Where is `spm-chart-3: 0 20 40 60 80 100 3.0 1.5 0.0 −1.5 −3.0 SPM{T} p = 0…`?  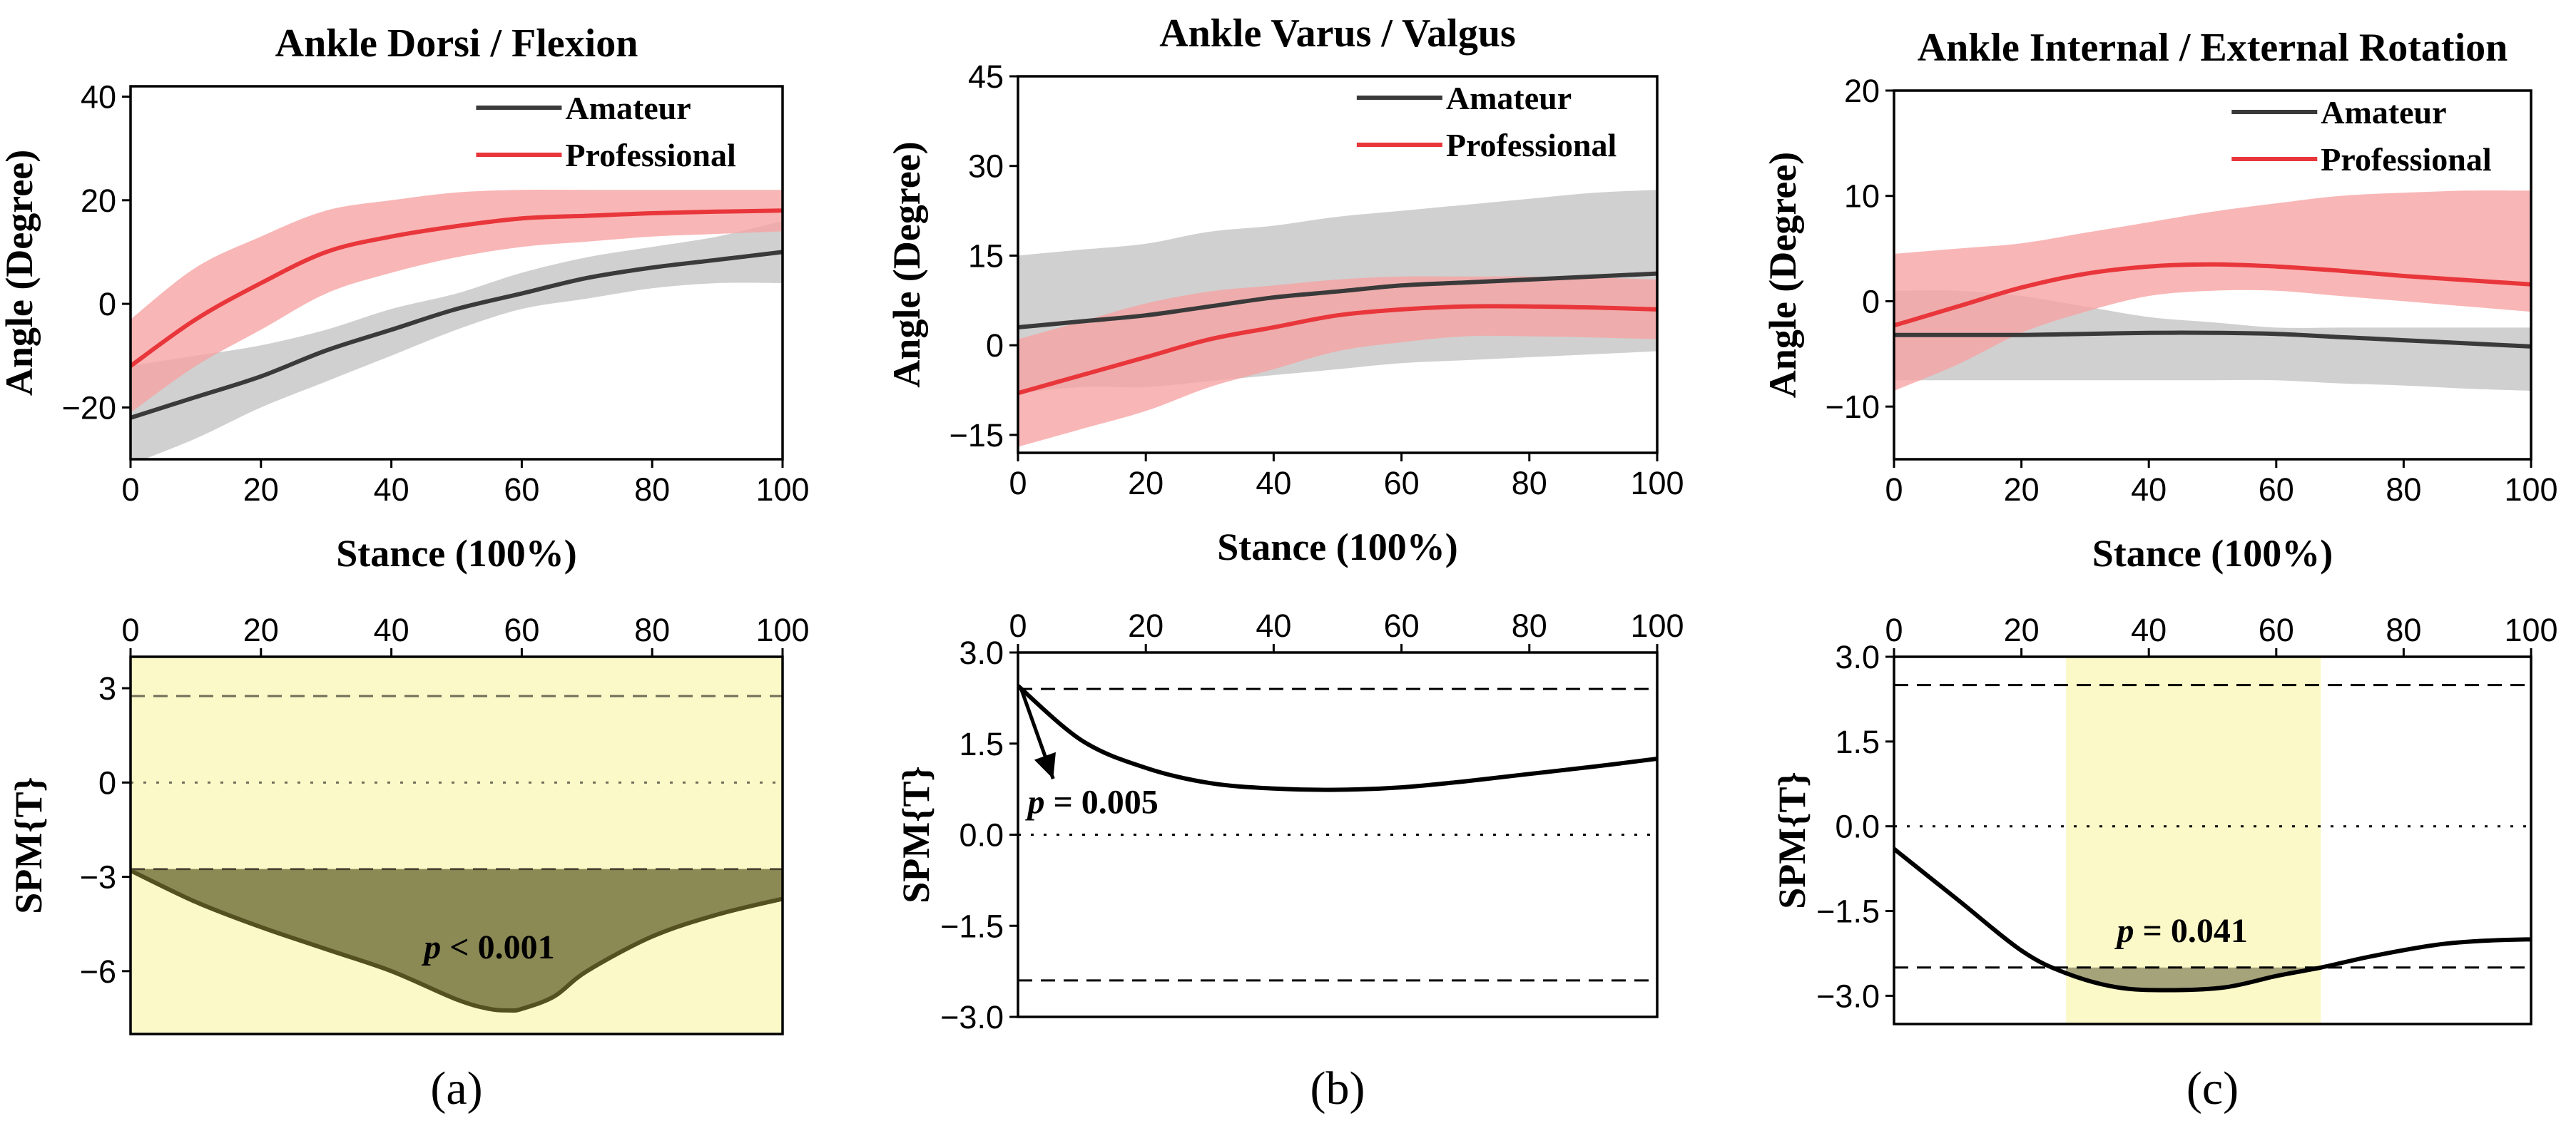 spm-chart-3: 0 20 40 60 80 100 3.0 1.5 0.0 −1.5 −3.0 SPM{T} p = 0… is located at coordinates (2164, 863).